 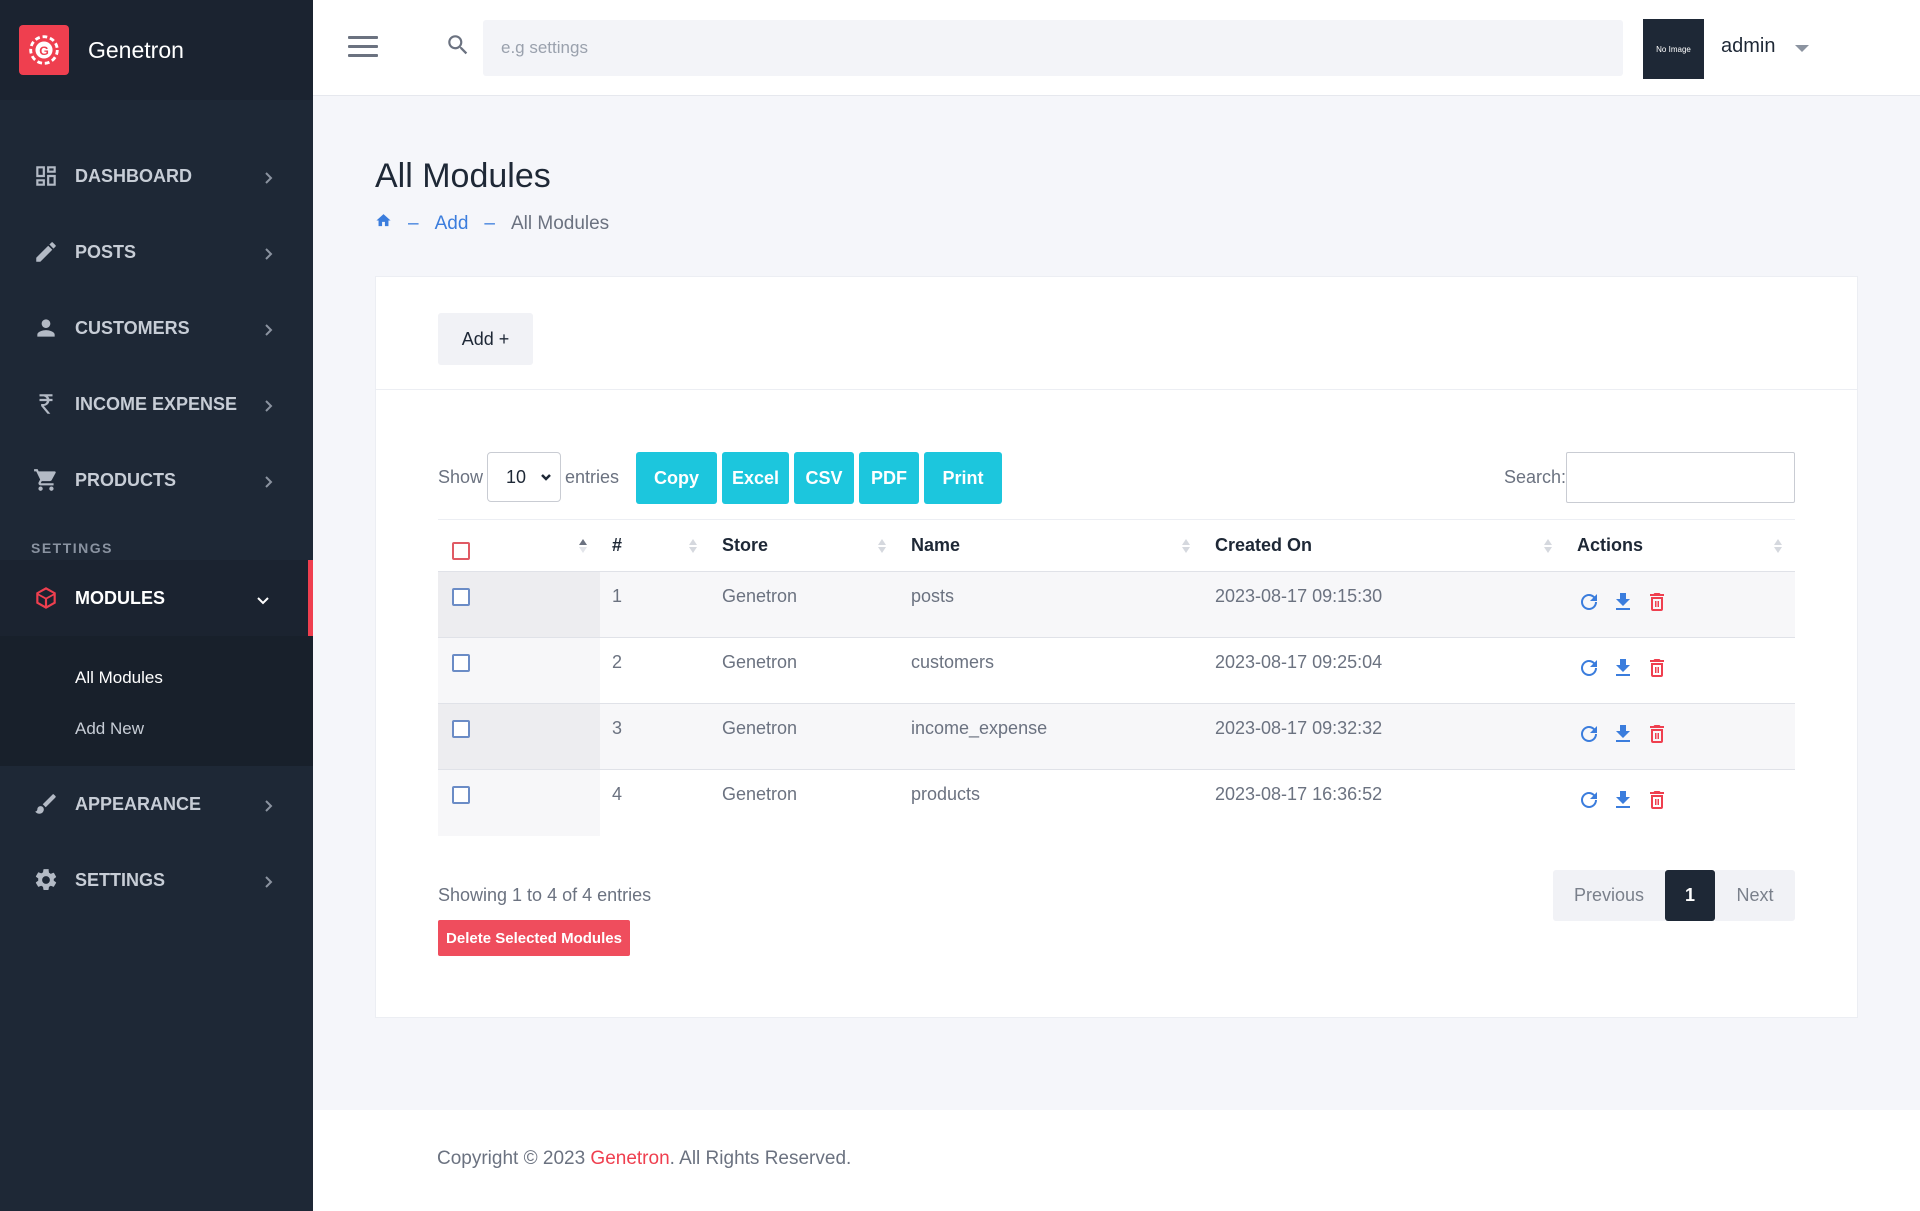 What do you see at coordinates (760, 1158) in the screenshot?
I see `copyright-suffix: . All Rights Reserved.` at bounding box center [760, 1158].